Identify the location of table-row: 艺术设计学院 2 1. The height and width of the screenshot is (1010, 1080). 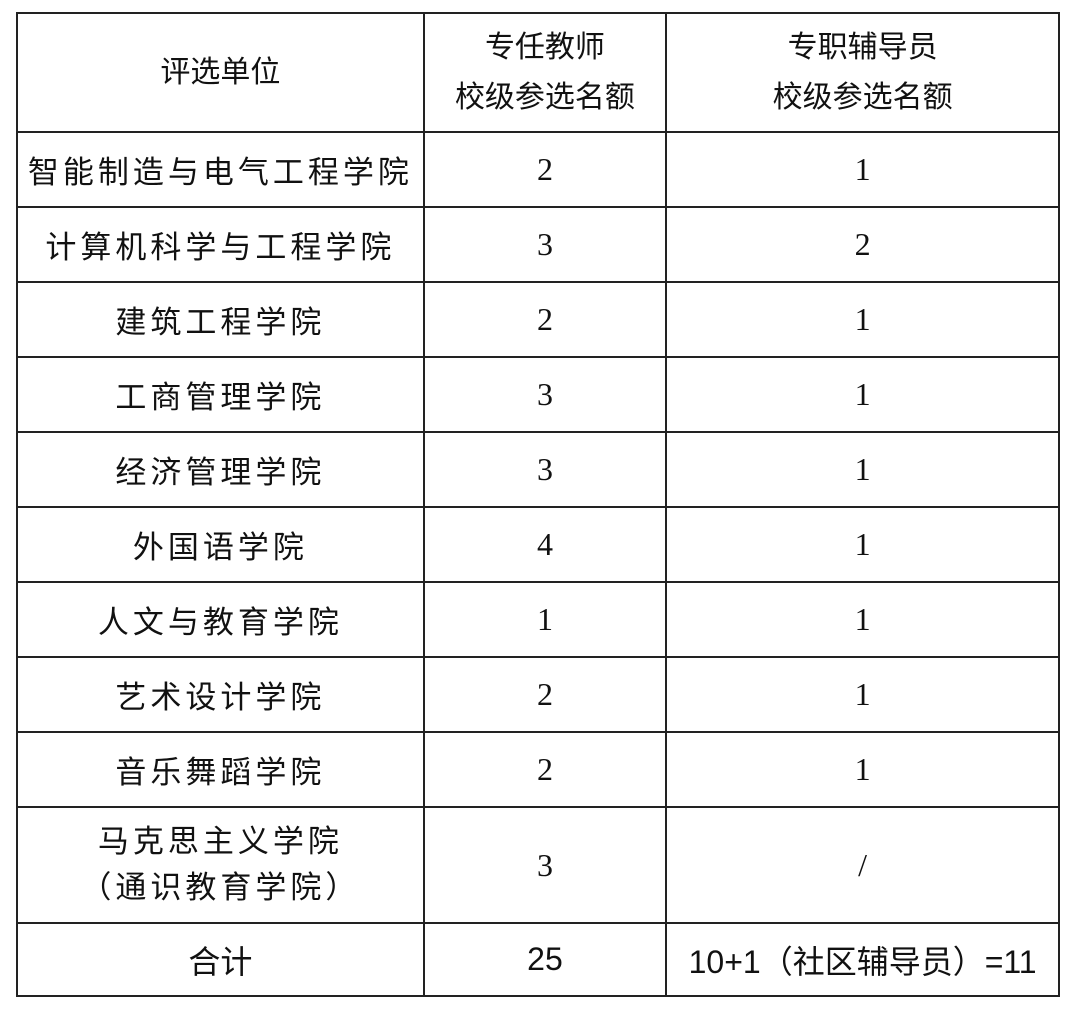
(538, 694).